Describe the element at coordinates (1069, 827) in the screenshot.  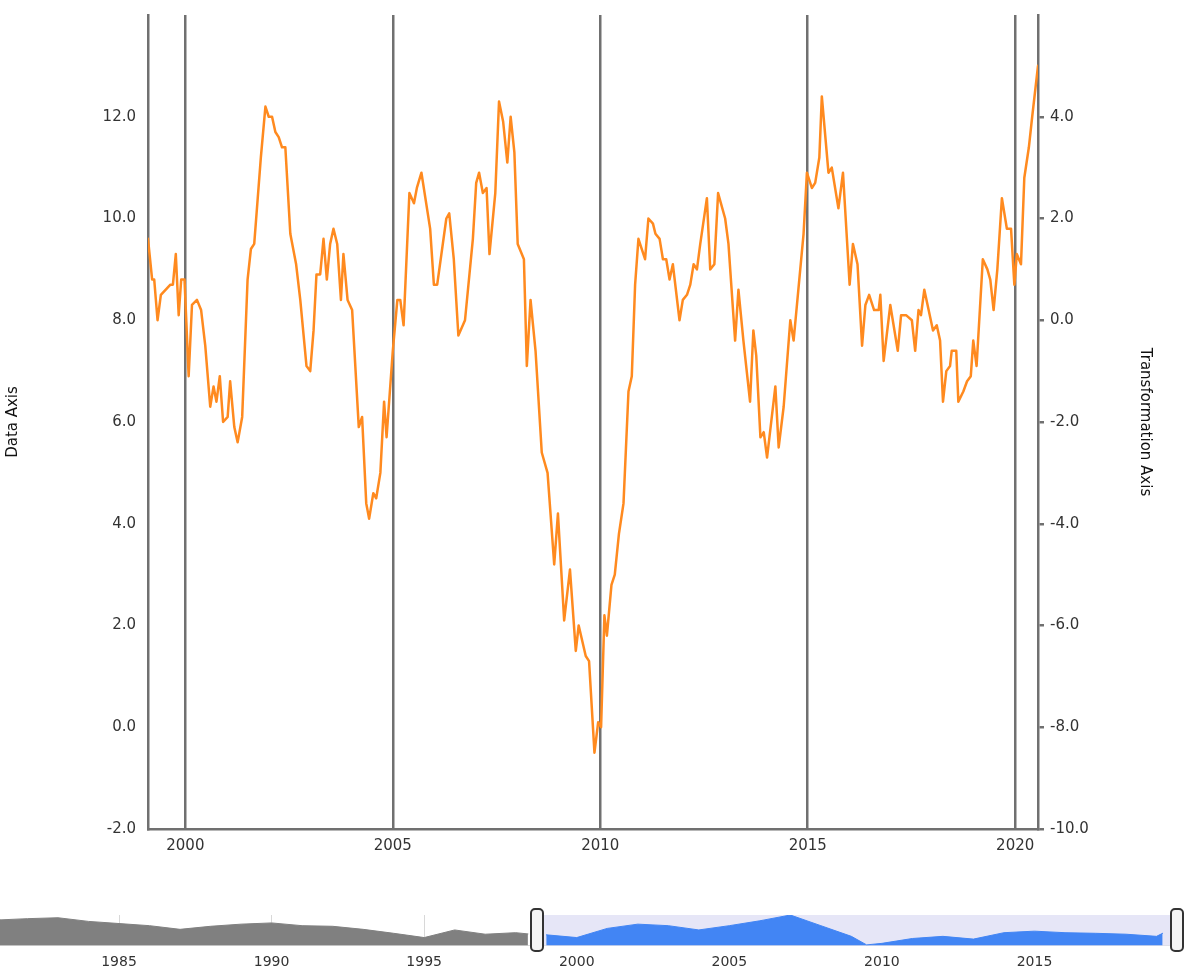
I see `y2-tick-label: -10.0` at that location.